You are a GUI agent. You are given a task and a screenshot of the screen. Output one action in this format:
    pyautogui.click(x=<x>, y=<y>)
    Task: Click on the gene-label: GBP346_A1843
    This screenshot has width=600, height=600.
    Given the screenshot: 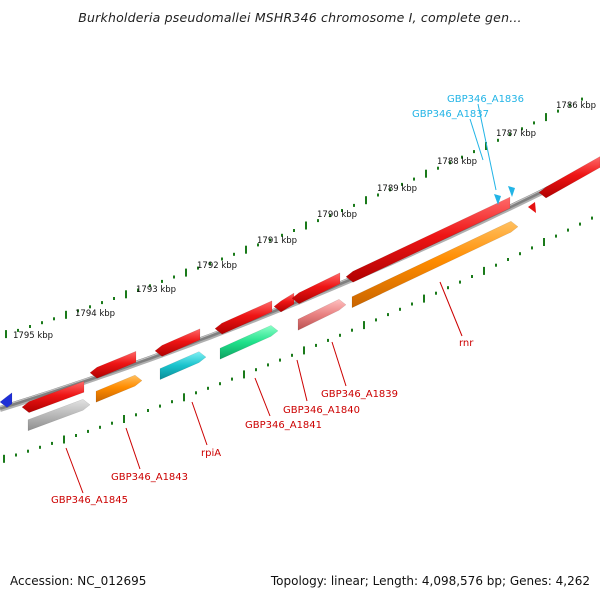 What is the action you would take?
    pyautogui.click(x=149, y=477)
    